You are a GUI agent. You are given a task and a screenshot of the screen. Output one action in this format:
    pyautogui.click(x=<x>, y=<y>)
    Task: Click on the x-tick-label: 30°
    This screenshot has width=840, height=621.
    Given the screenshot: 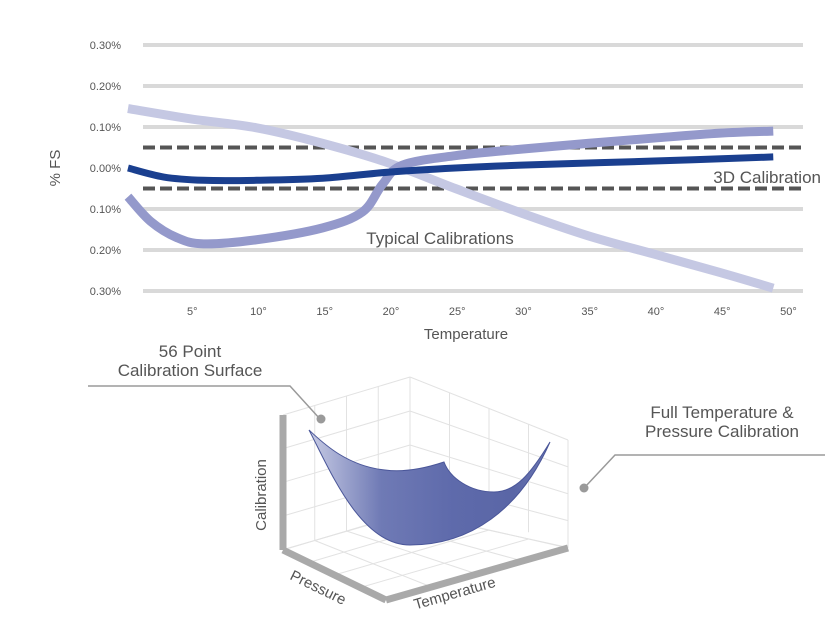 What is the action you would take?
    pyautogui.click(x=523, y=312)
    